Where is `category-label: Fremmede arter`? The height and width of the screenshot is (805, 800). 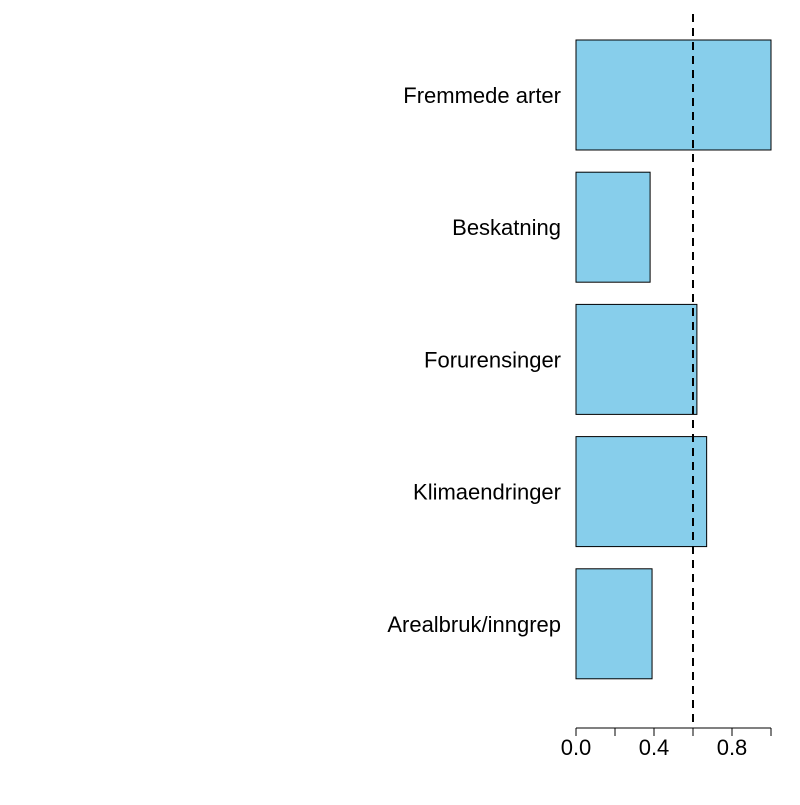
category-label: Fremmede arter is located at coordinates (482, 95).